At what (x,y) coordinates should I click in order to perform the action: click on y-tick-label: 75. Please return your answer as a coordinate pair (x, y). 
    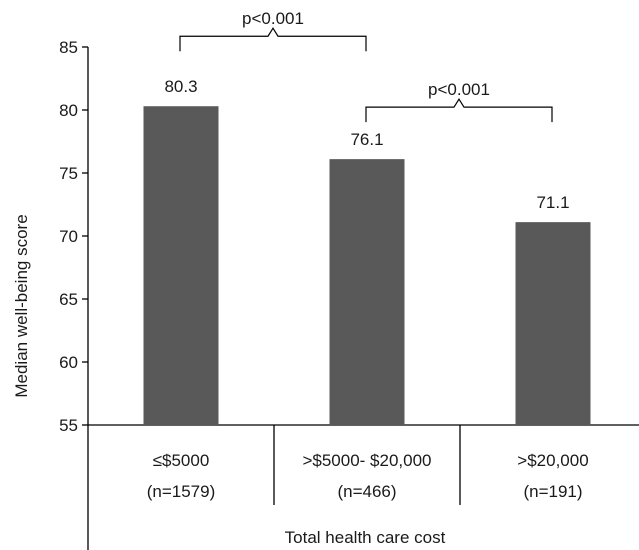
    Looking at the image, I should click on (68, 173).